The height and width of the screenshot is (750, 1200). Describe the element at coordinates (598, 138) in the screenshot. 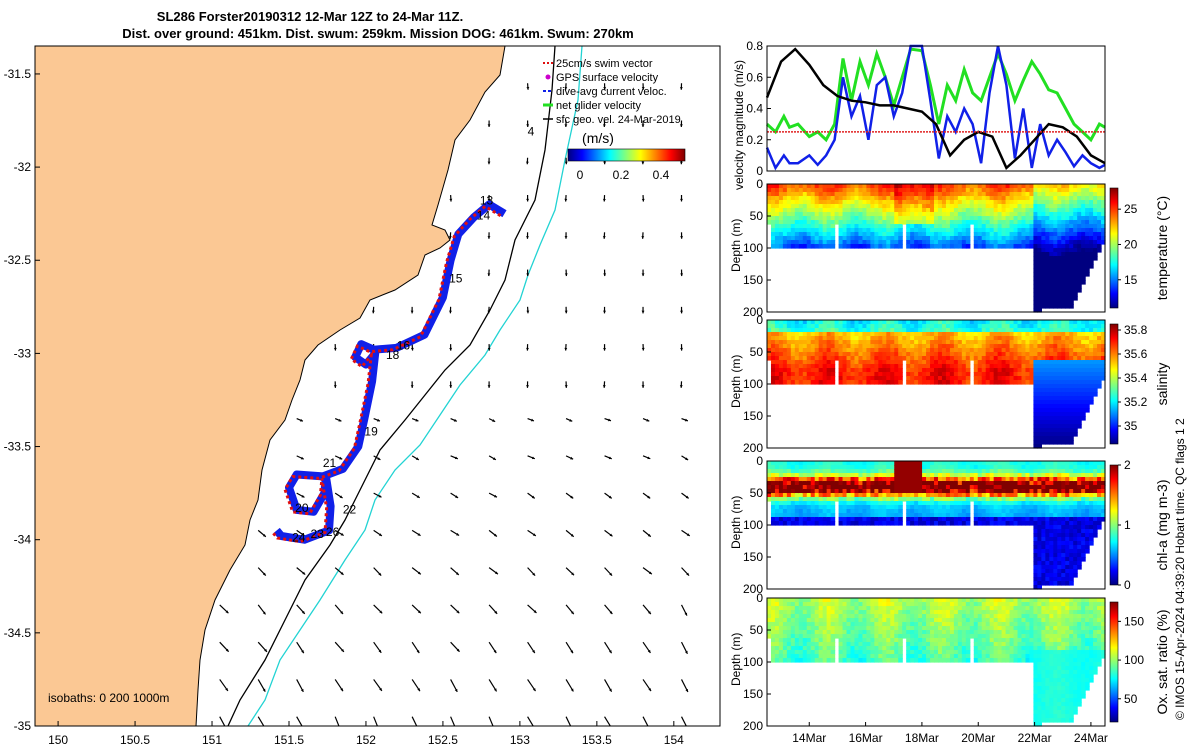

I see `map-colorbar-label: (m/s)` at that location.